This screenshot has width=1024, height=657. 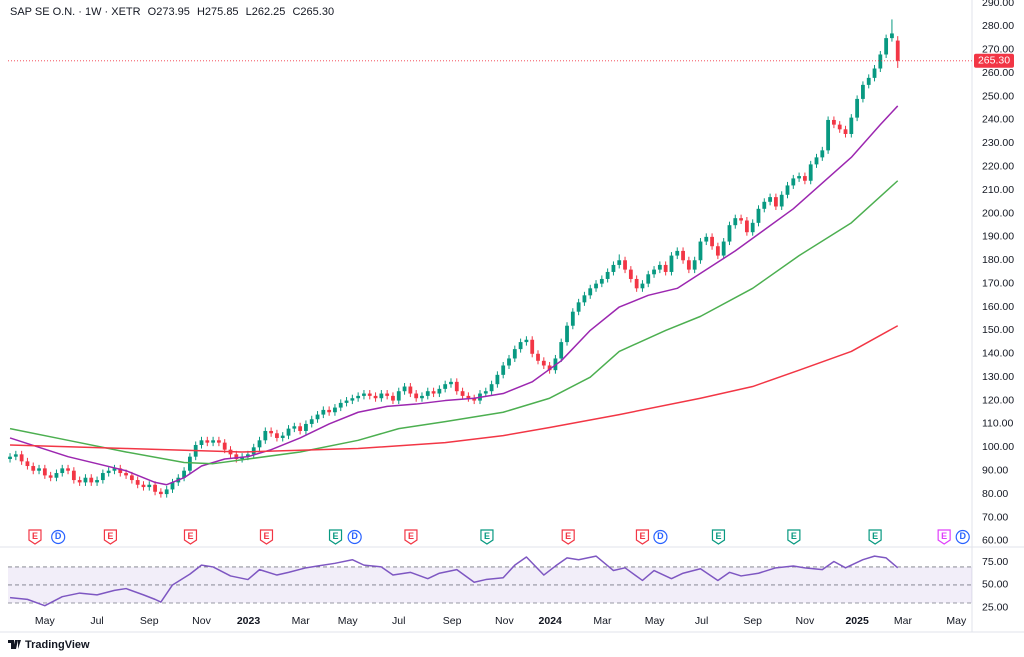 I want to click on ohlc-value: 265.30, so click(x=317, y=12).